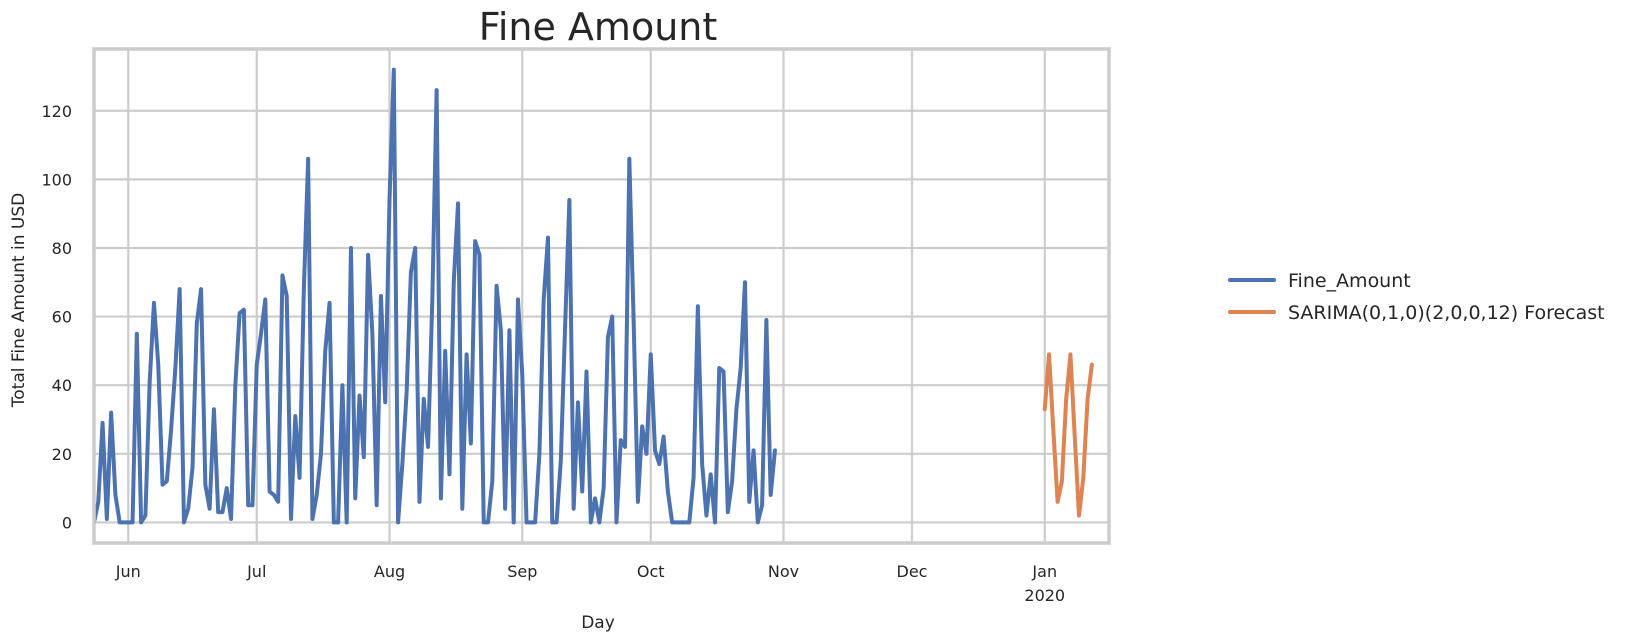 The image size is (1650, 642). What do you see at coordinates (56, 179) in the screenshot?
I see `y-tick-label: 100` at bounding box center [56, 179].